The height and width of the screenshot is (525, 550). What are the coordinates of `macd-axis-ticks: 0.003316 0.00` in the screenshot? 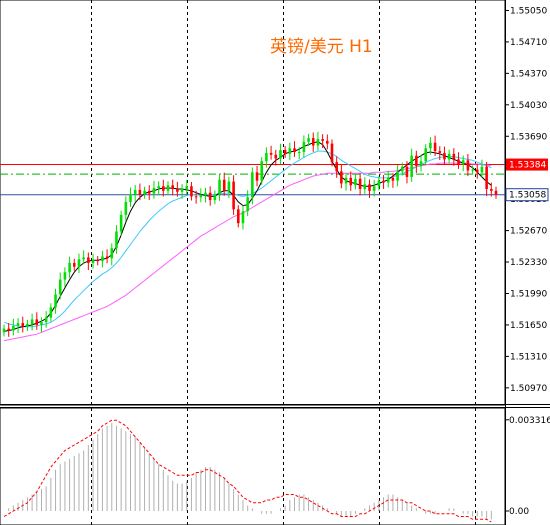 It's located at (527, 466).